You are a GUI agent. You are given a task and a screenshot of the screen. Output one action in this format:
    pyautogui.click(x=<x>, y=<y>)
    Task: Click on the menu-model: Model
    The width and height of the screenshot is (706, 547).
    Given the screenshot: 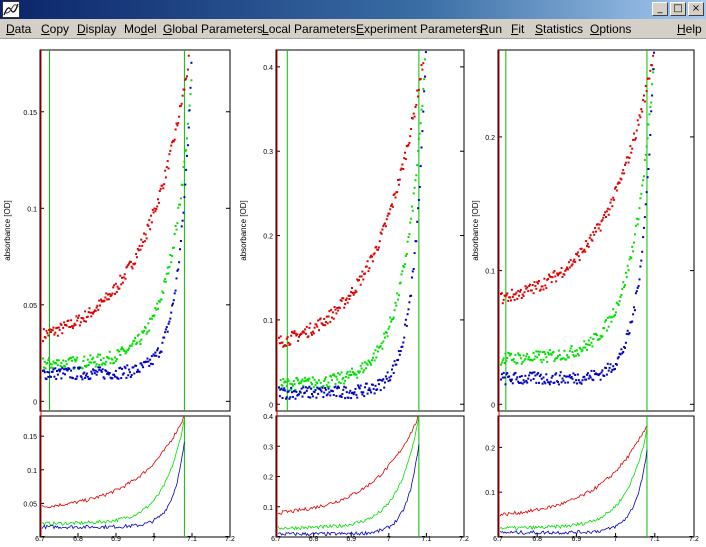 What is the action you would take?
    pyautogui.click(x=140, y=29)
    